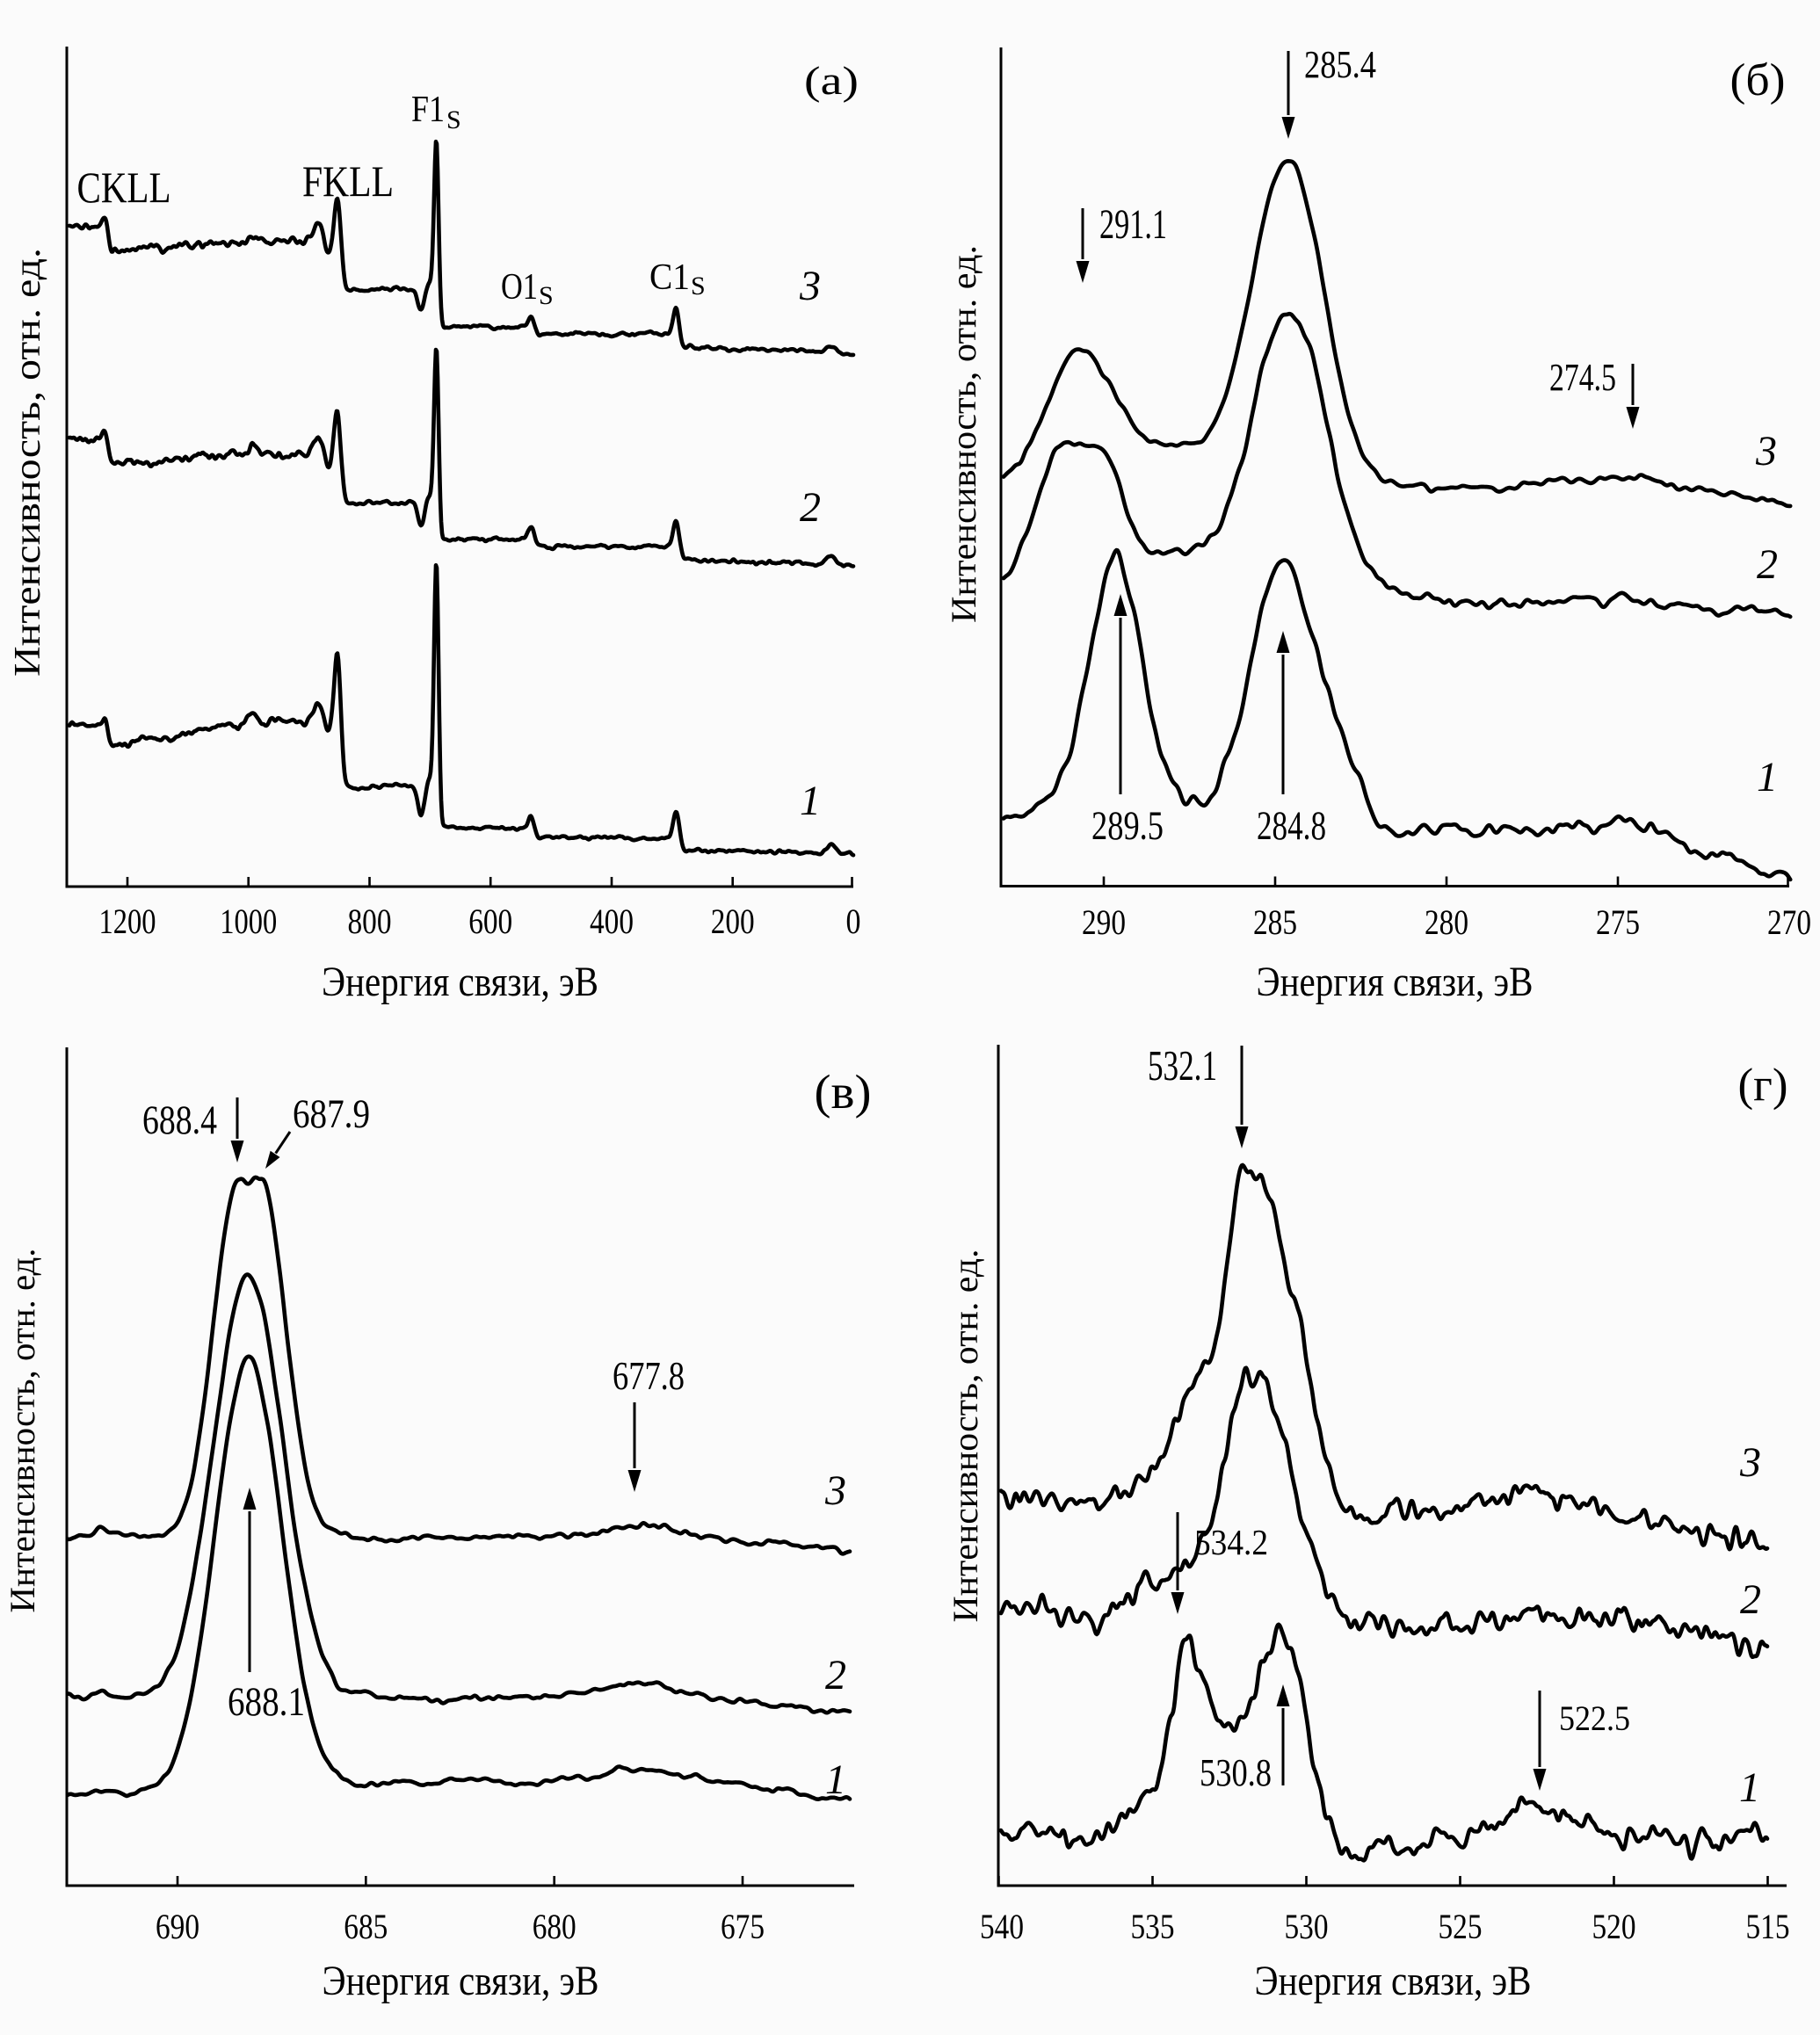 This screenshot has height=2035, width=1820. Describe the element at coordinates (266, 1702) in the screenshot. I see `svg-text: 688.1` at that location.